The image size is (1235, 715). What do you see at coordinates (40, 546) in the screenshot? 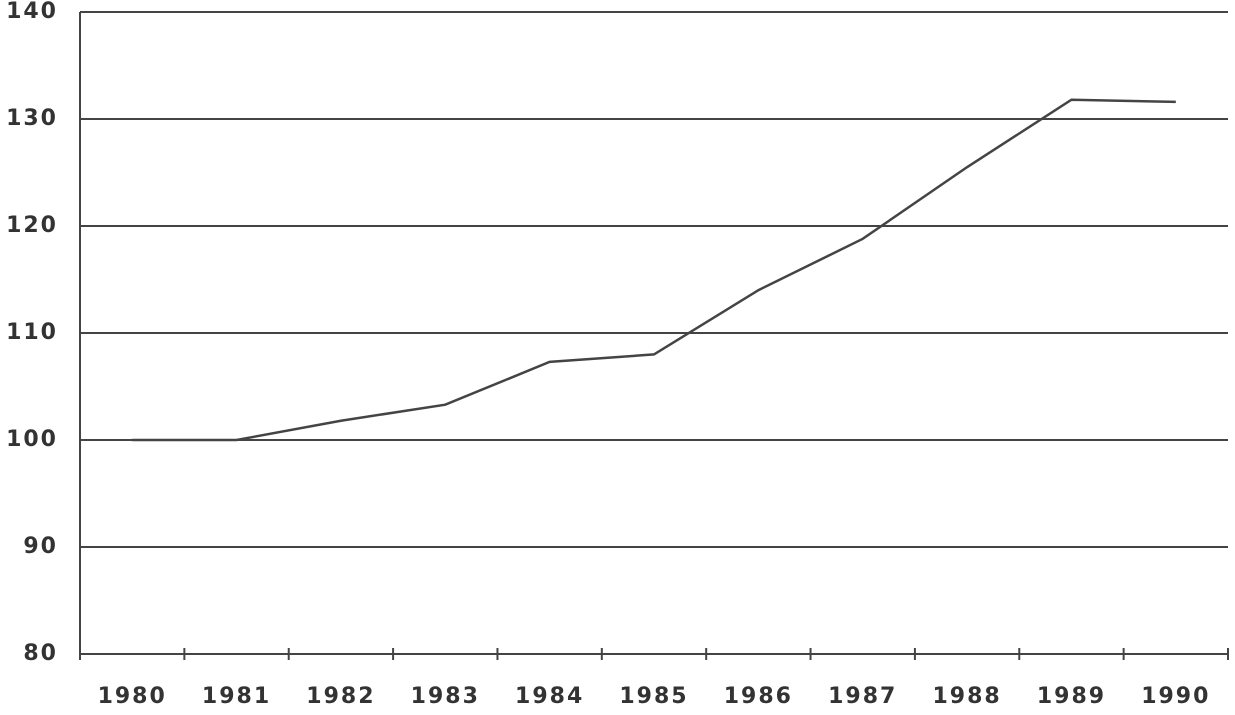
I see `y-tick-label: 90` at bounding box center [40, 546].